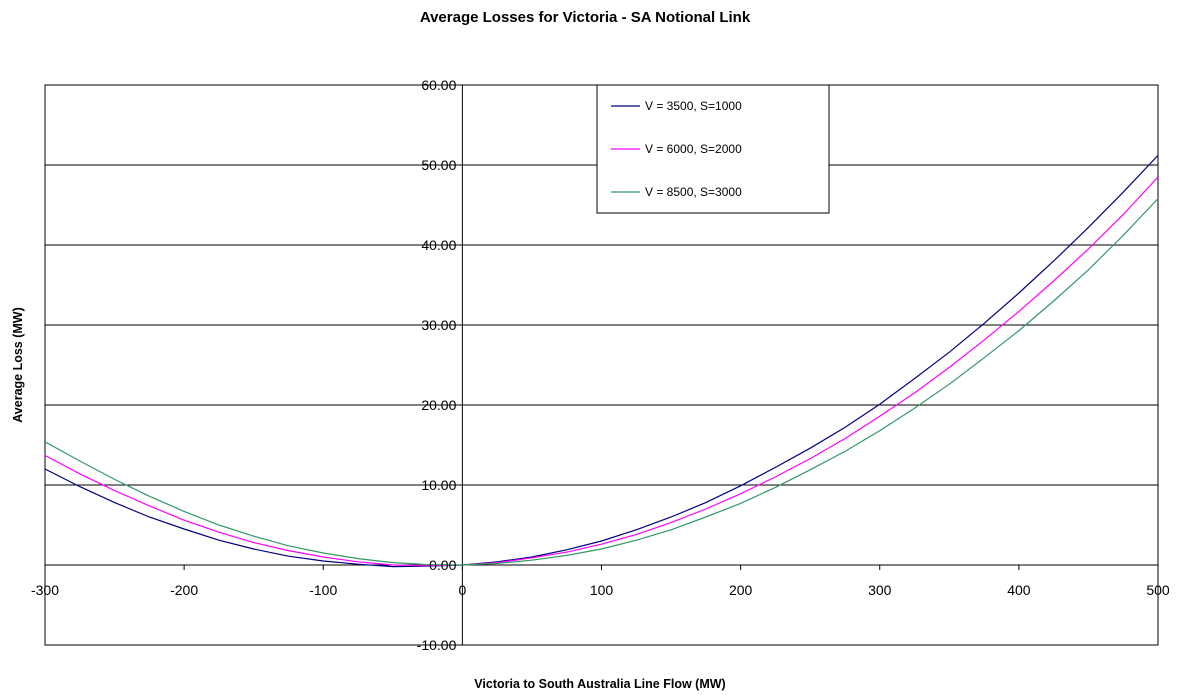 This screenshot has width=1180, height=695. What do you see at coordinates (741, 590) in the screenshot?
I see `x-tick-label: 200` at bounding box center [741, 590].